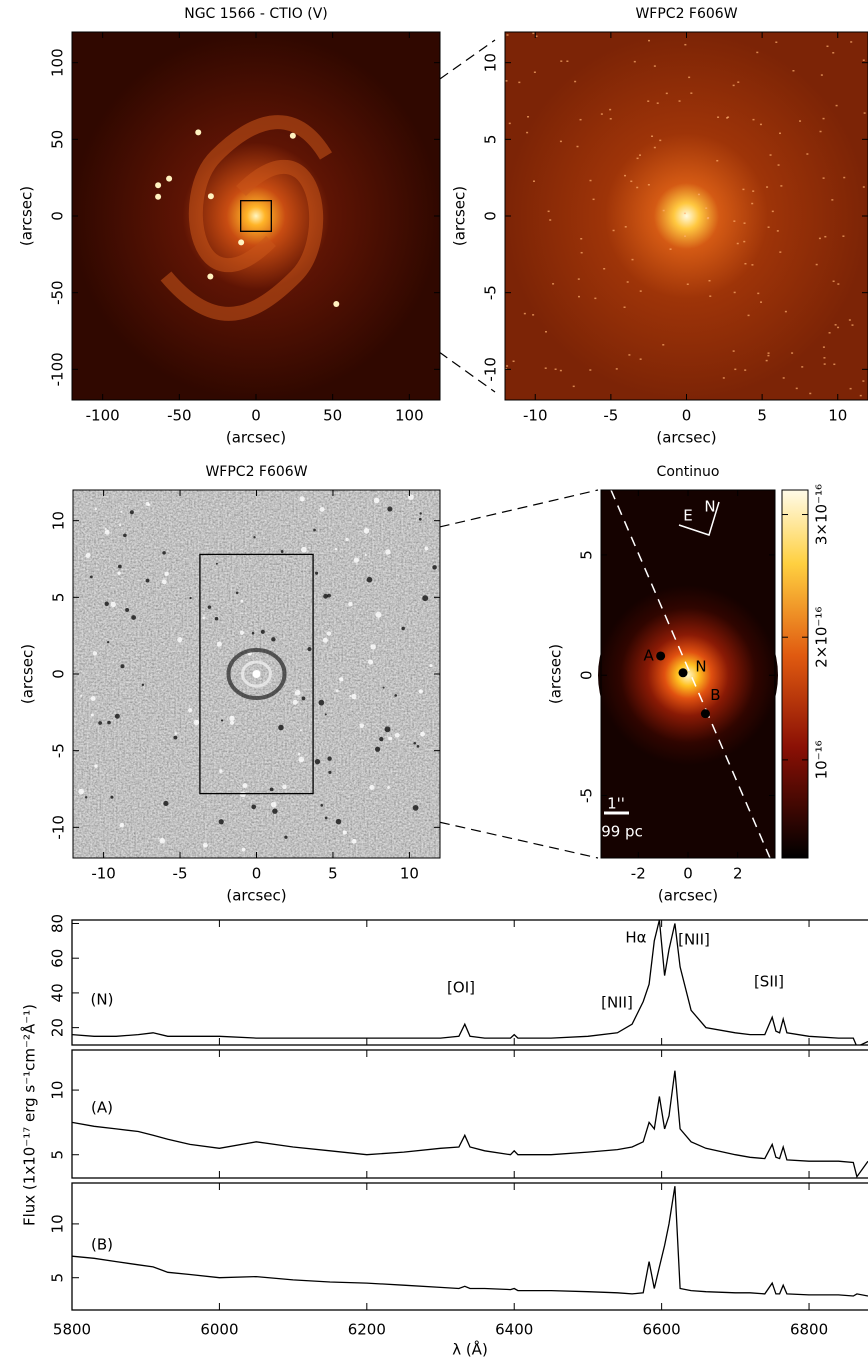 This screenshot has height=1364, width=868. I want to click on x-tick-label: 6200, so click(367, 1330).